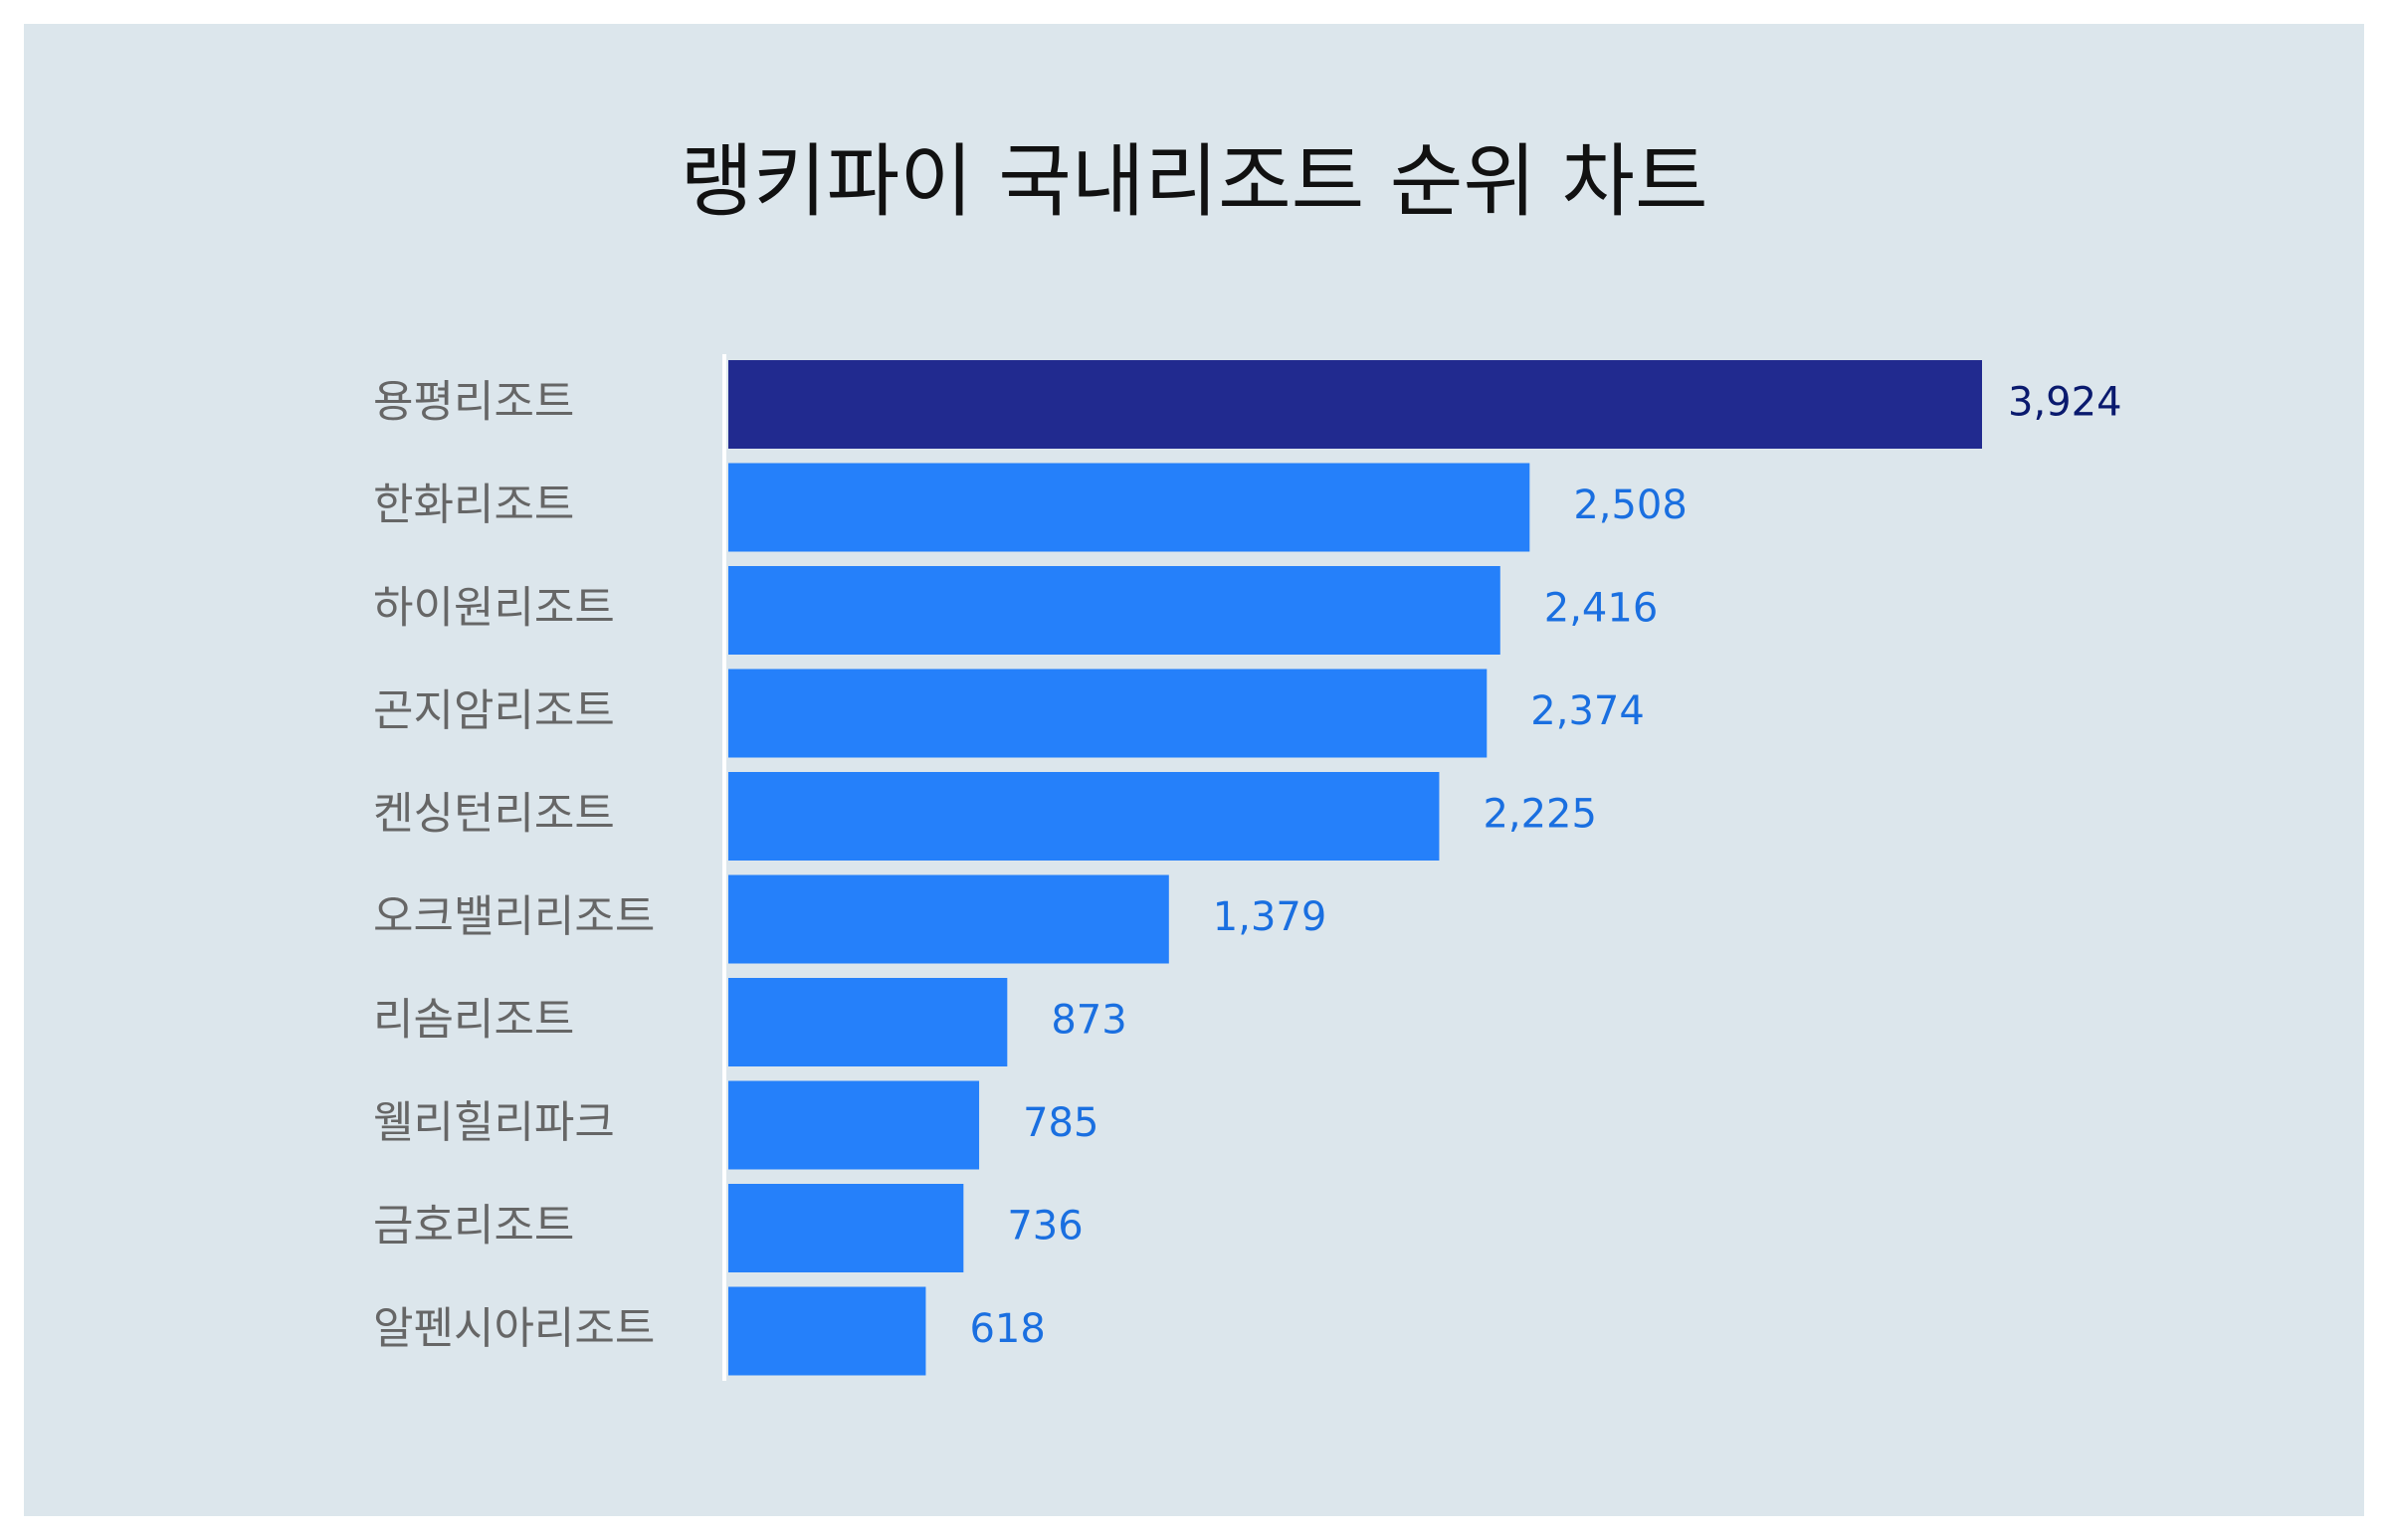 This screenshot has width=2388, height=1540. I want to click on value-label: 736, so click(1045, 1227).